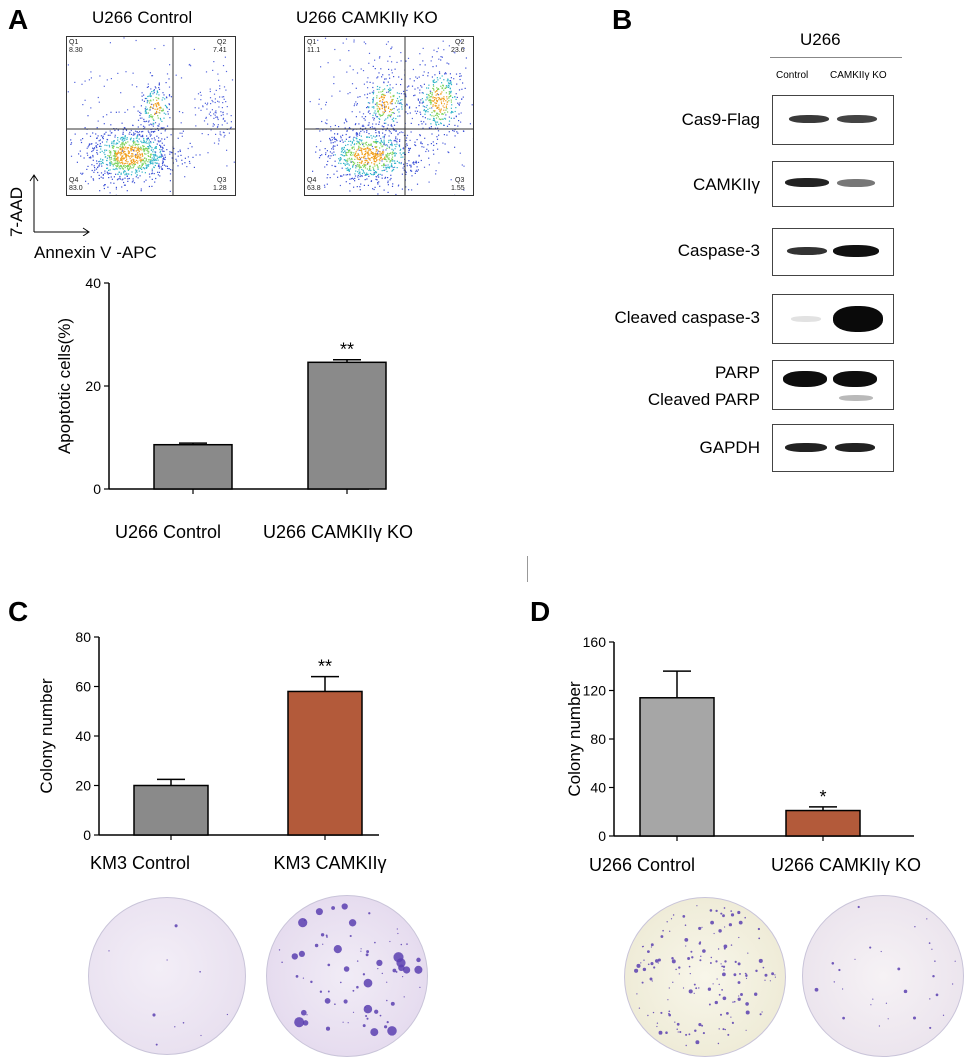  Describe the element at coordinates (806, 447) in the screenshot. I see `band-control` at that location.